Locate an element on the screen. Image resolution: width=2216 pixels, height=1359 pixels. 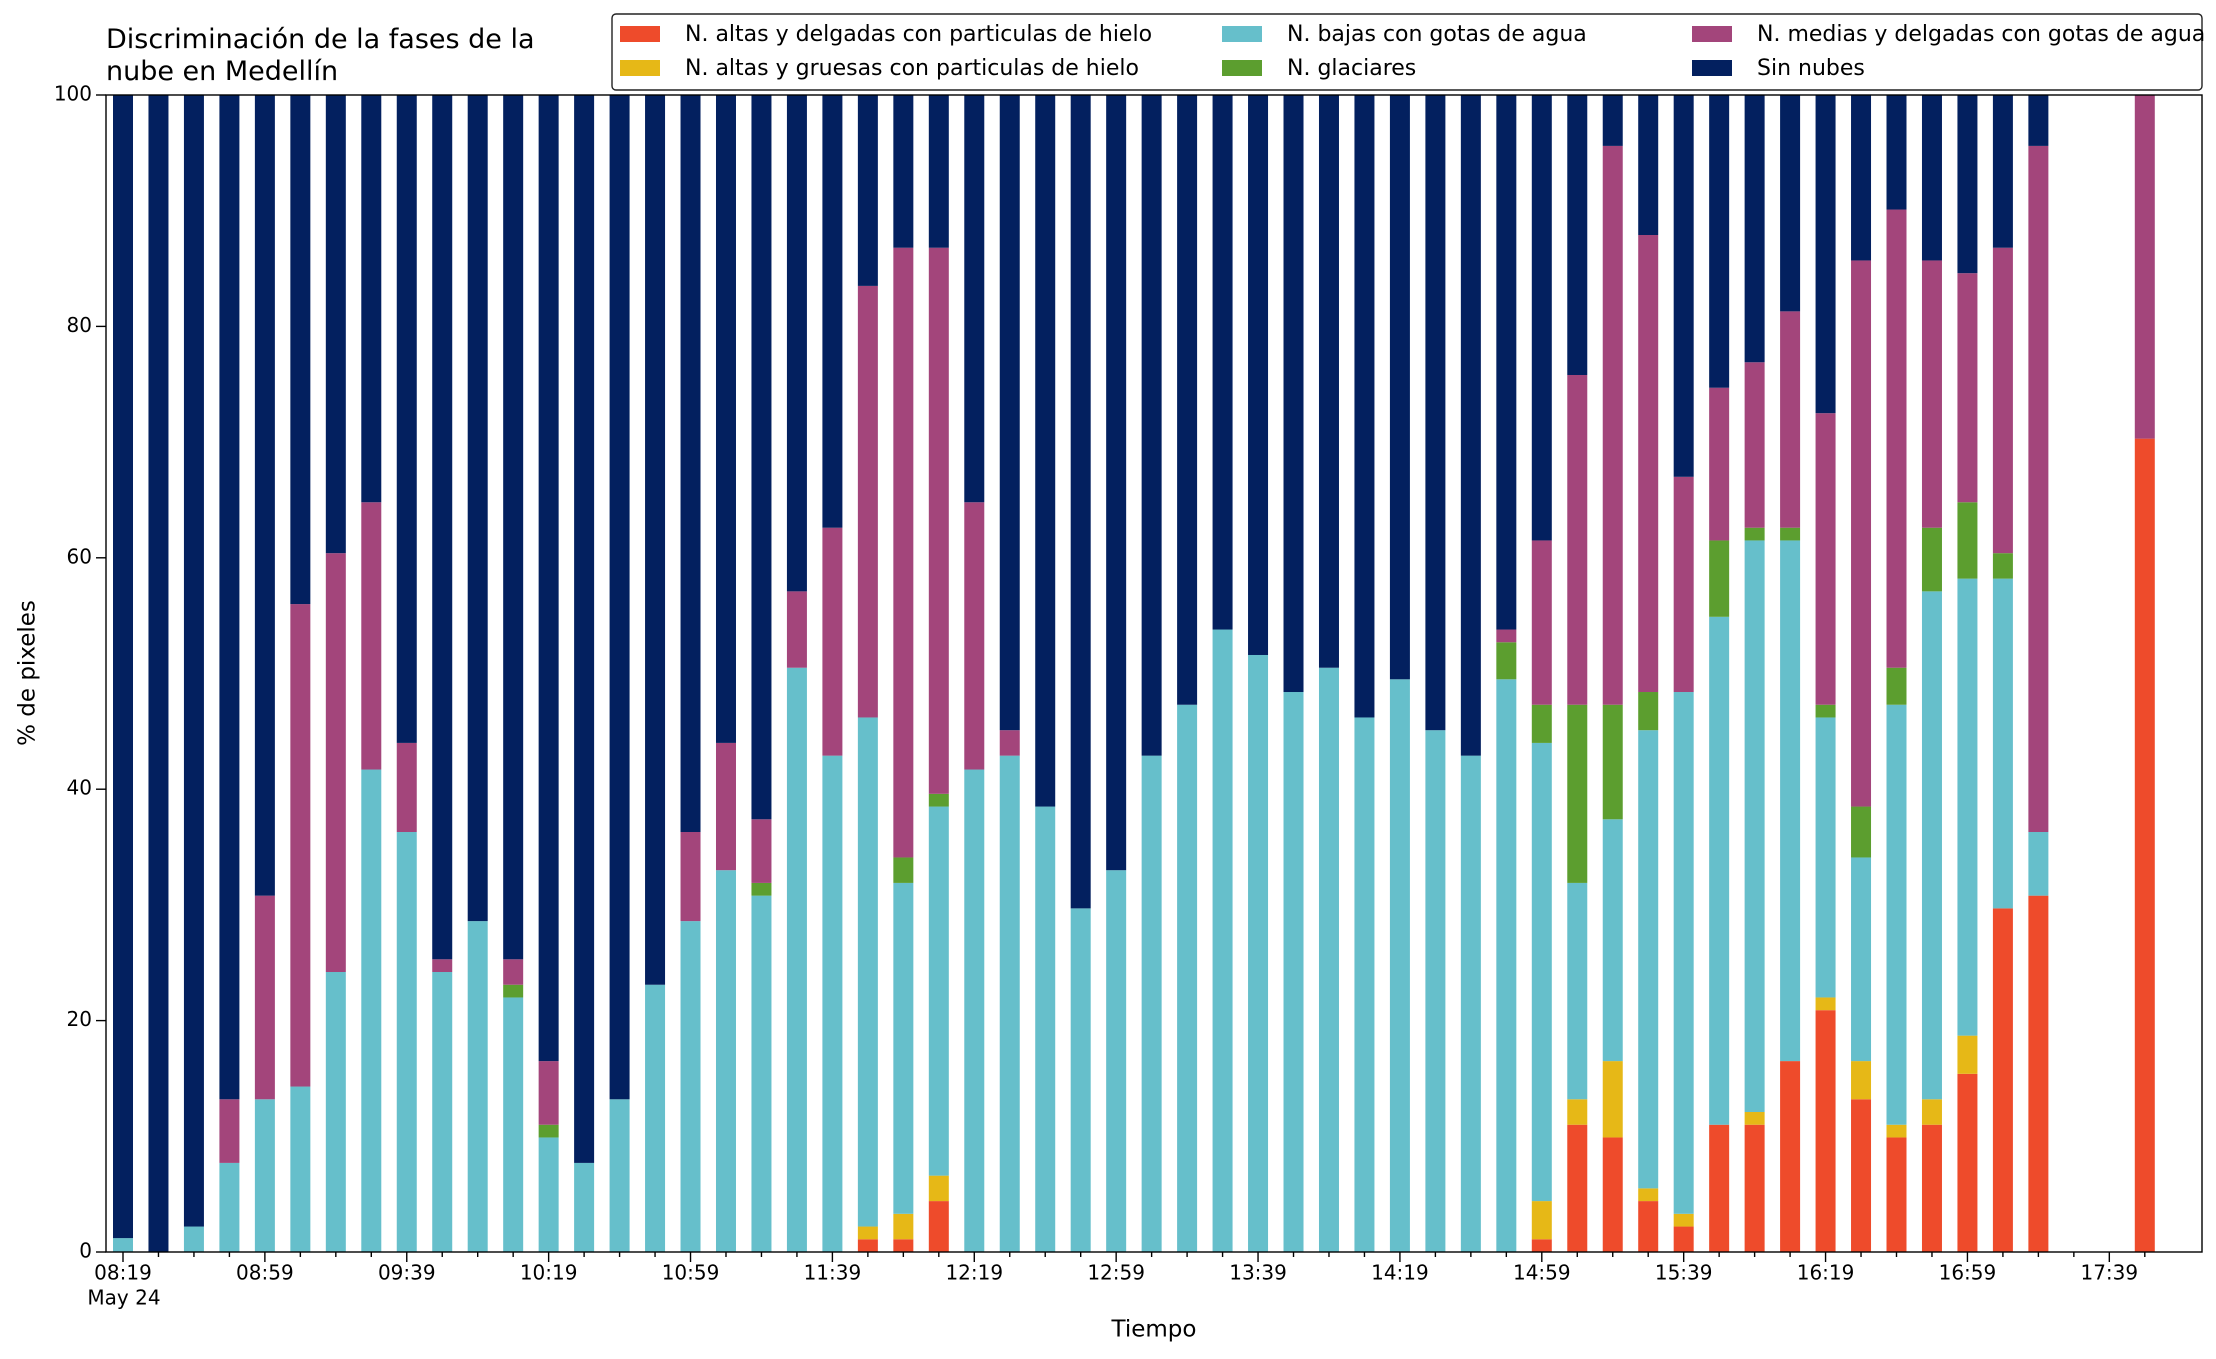
y-tick-label: 40 is located at coordinates (79, 788).